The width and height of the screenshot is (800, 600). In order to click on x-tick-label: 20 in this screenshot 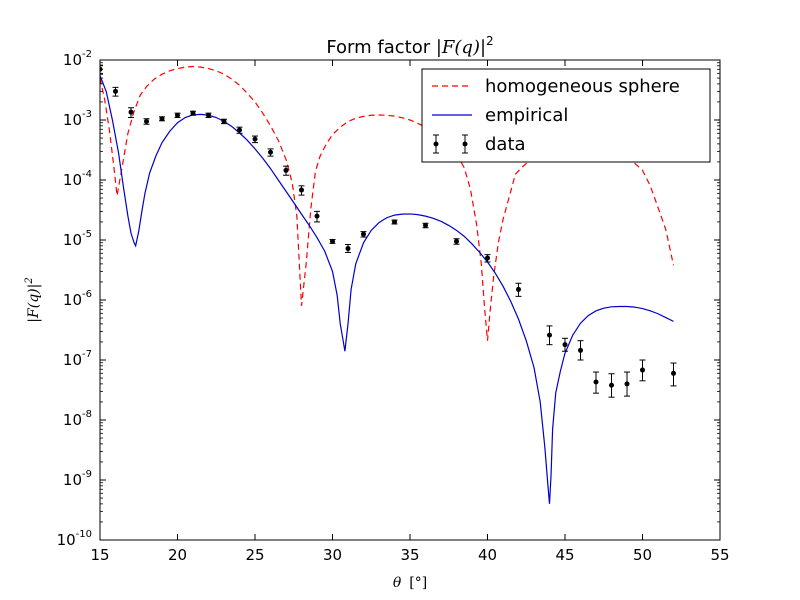, I will do `click(177, 555)`.